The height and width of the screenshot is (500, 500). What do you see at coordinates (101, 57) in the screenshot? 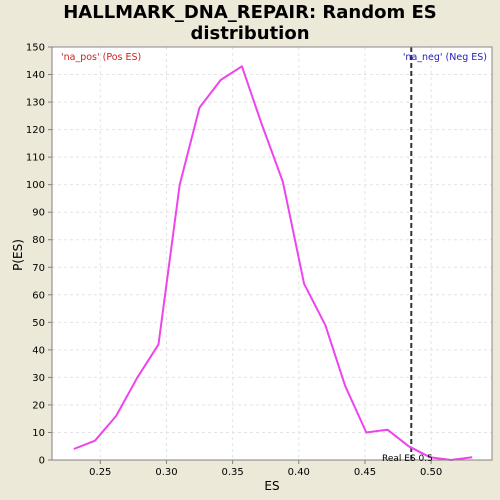
I see `pos-es-label: 'na_pos' (Pos ES)` at bounding box center [101, 57].